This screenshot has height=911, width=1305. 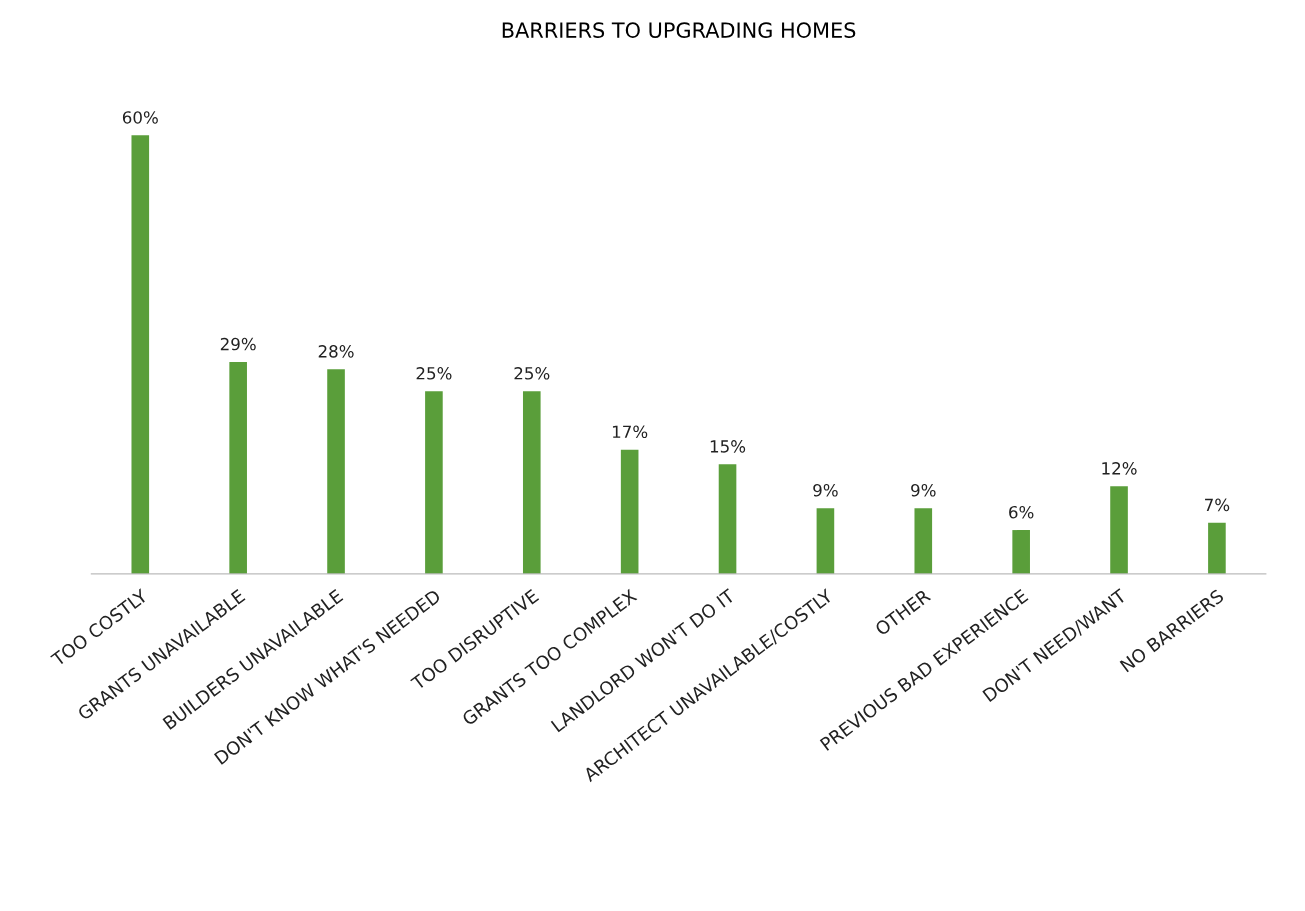 What do you see at coordinates (140, 117) in the screenshot?
I see `data-label: 60%` at bounding box center [140, 117].